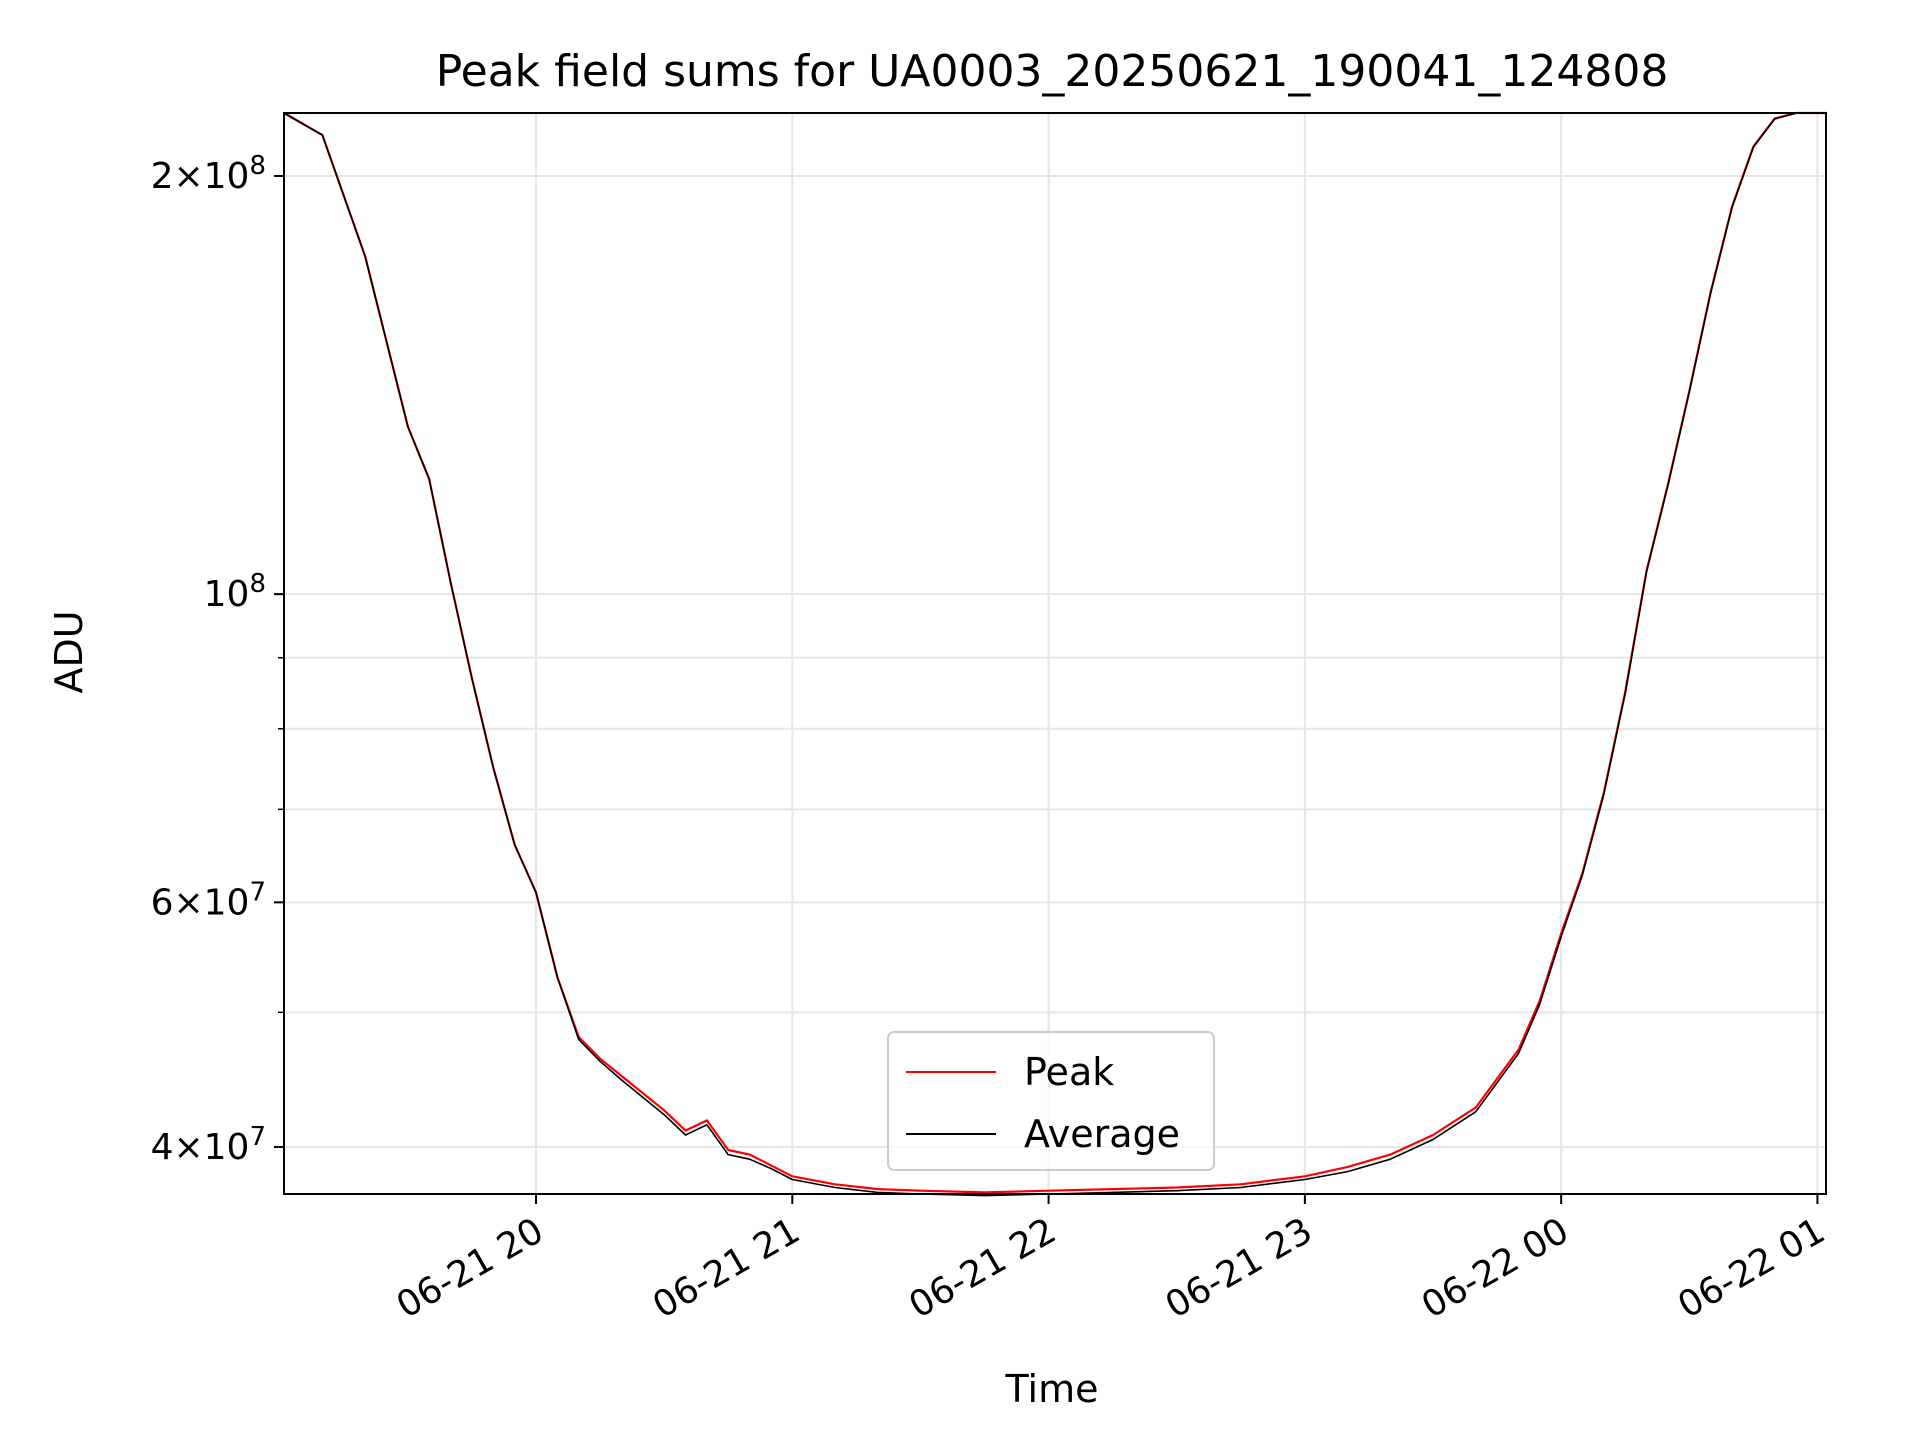 Image resolution: width=1920 pixels, height=1440 pixels. Describe the element at coordinates (162, 902) in the screenshot. I see `y-tick-mantissa: 6` at that location.